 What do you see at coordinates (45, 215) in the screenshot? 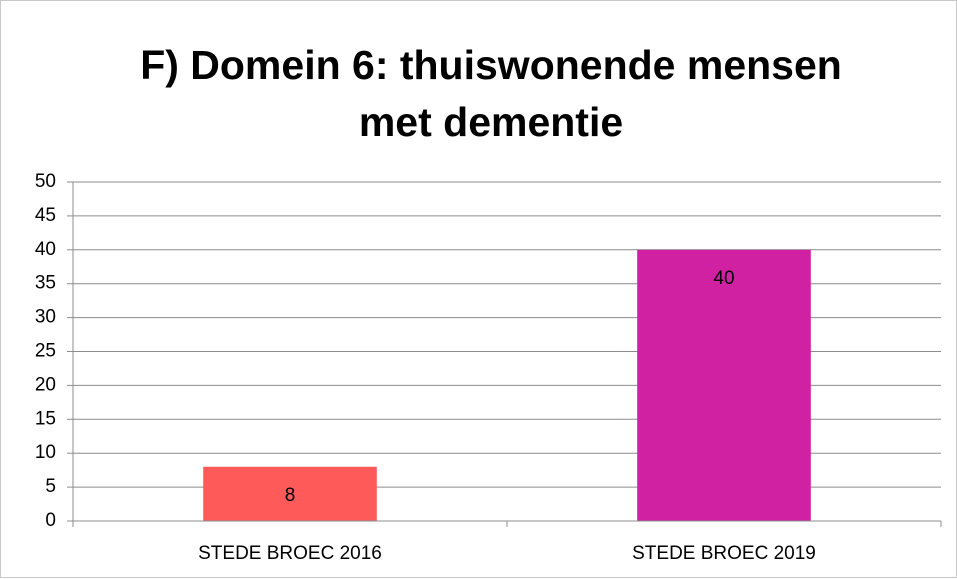
I see `y-tick-label: 45` at bounding box center [45, 215].